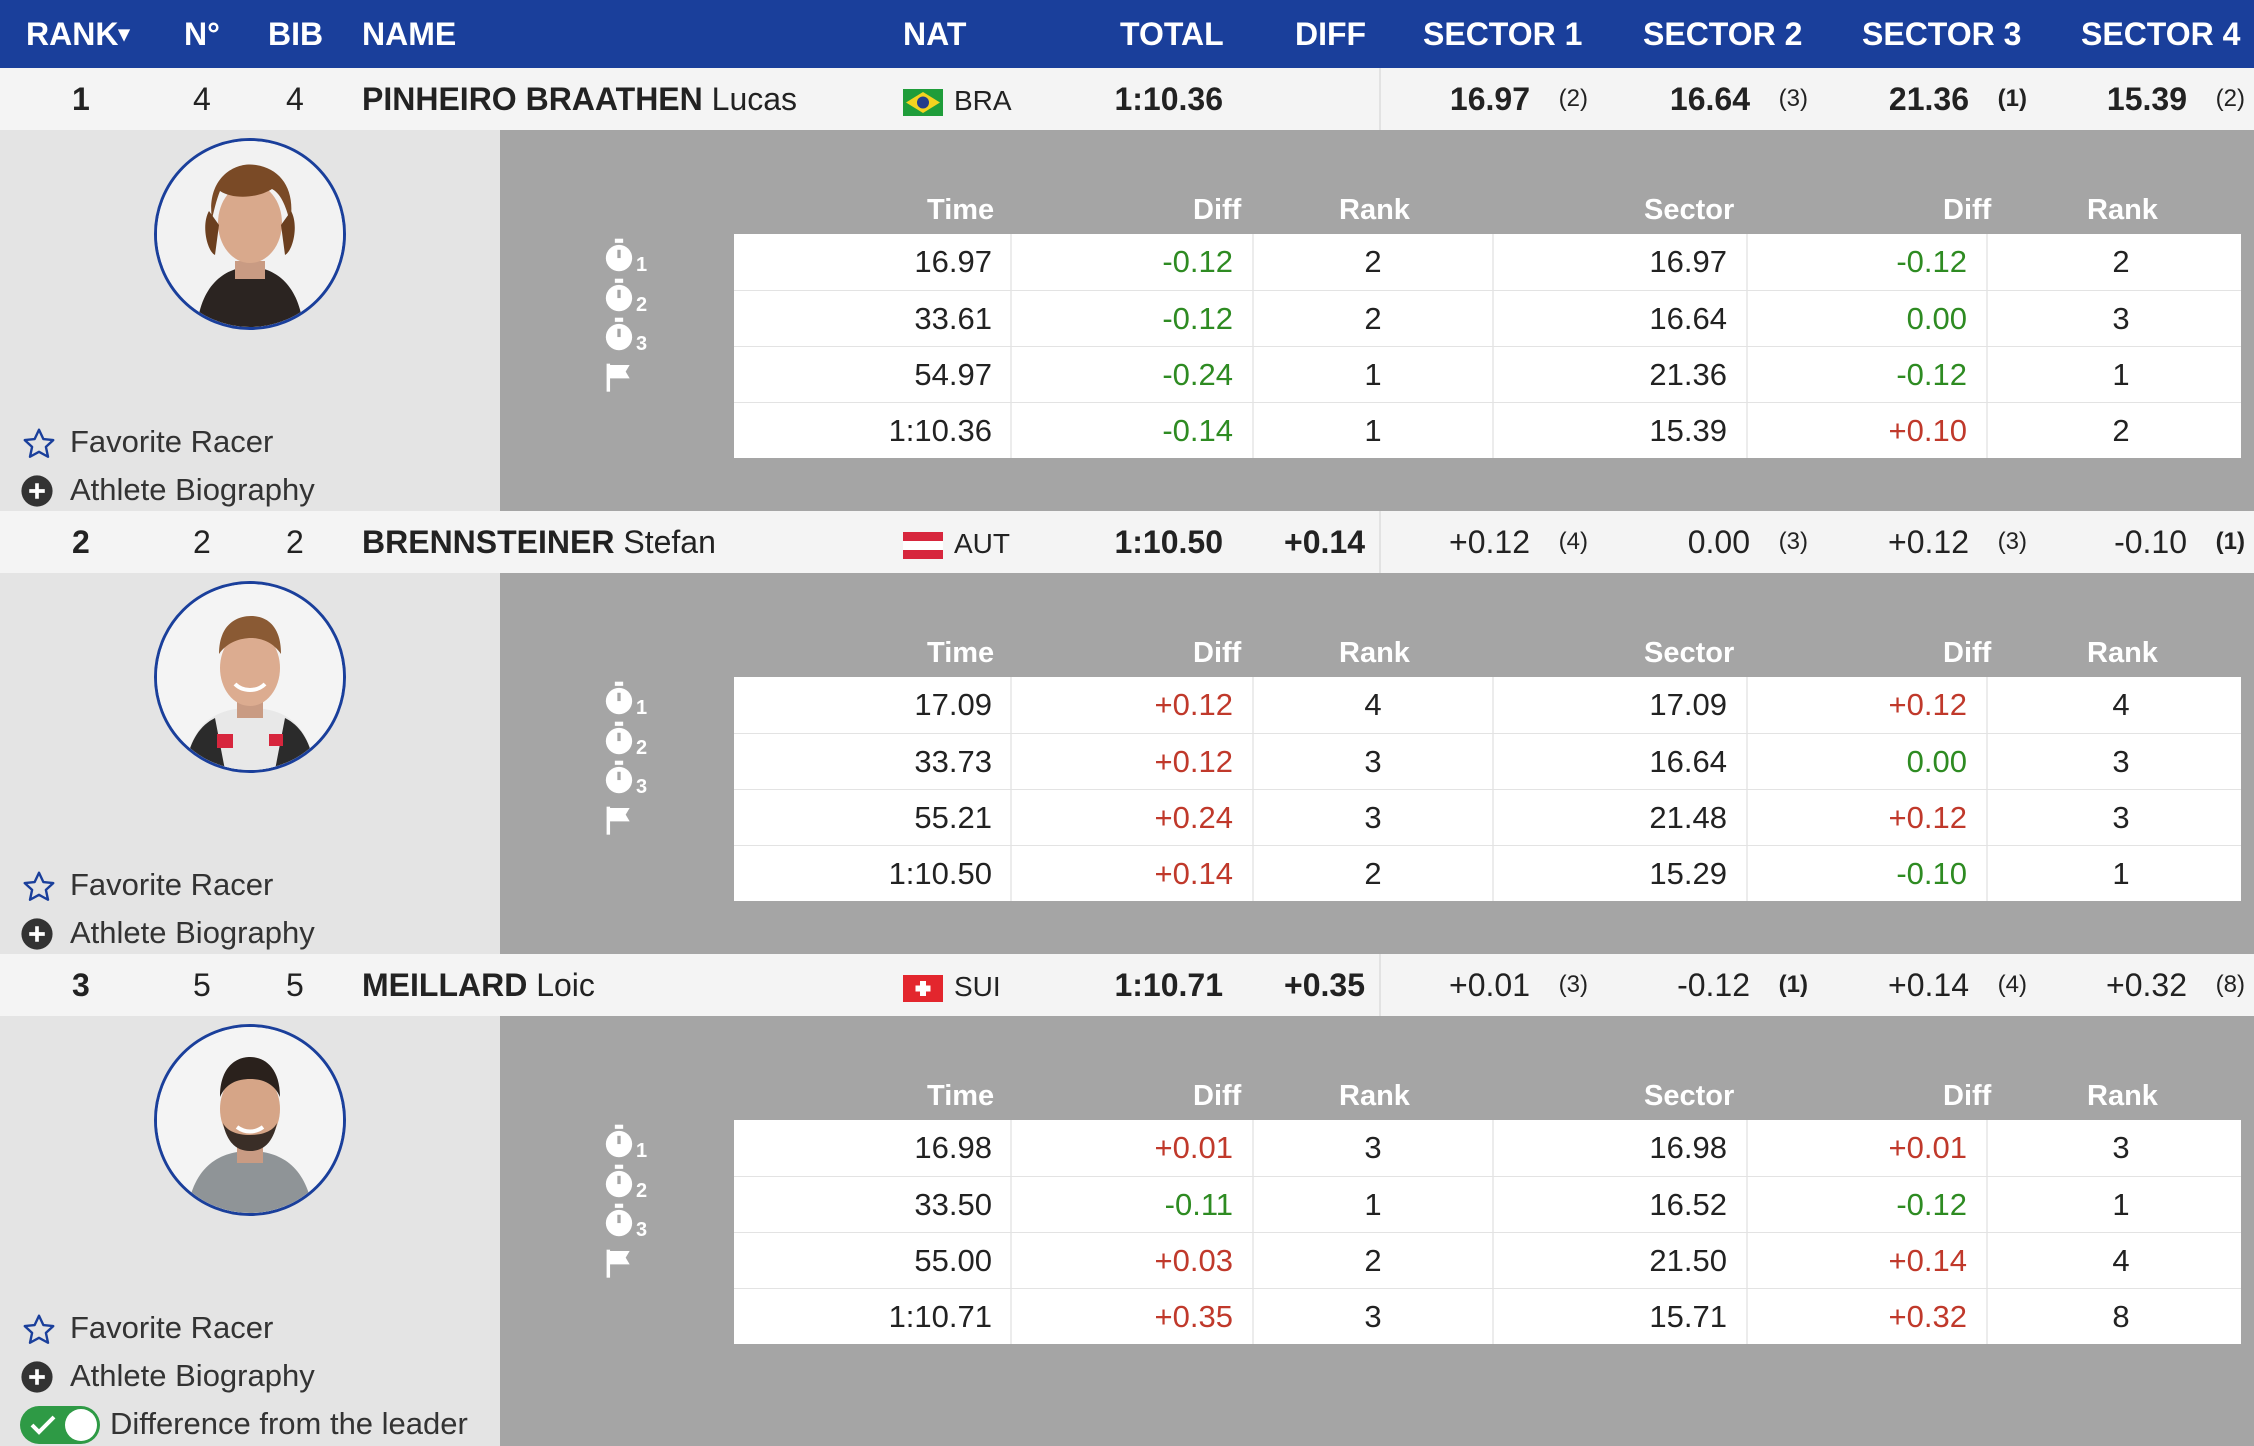 The width and height of the screenshot is (2254, 1446). Describe the element at coordinates (1688, 1204) in the screenshot. I see `split-sector: 16.52` at that location.